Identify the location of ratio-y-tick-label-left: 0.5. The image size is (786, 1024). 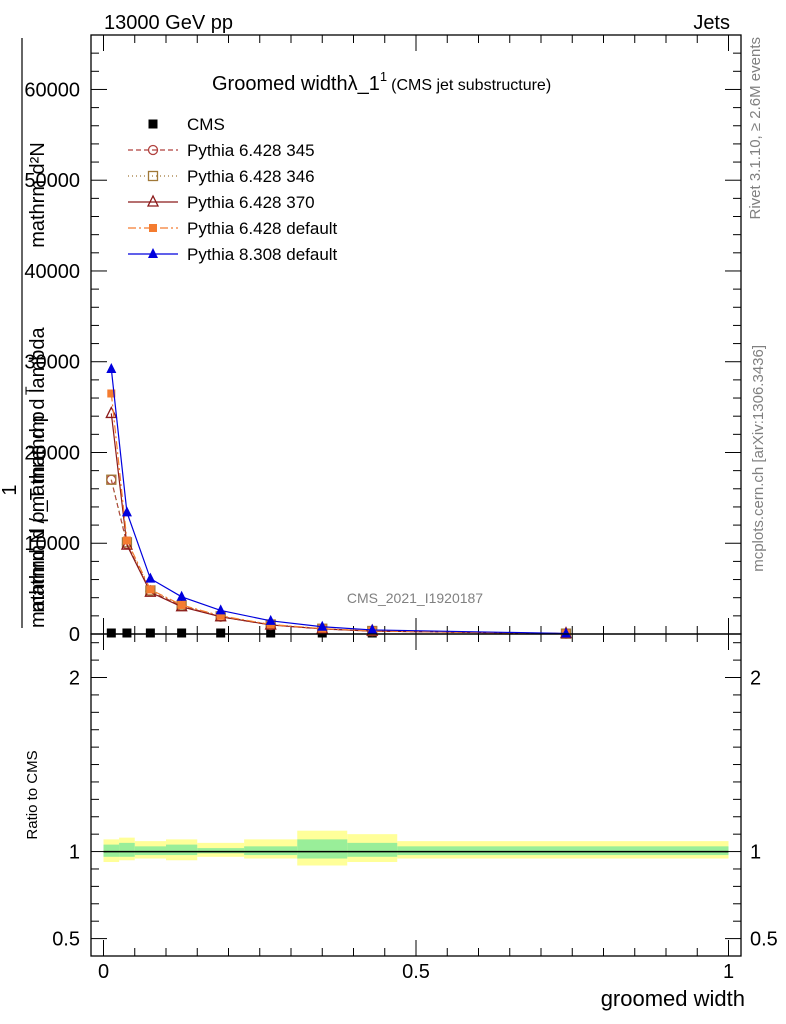
(66, 940).